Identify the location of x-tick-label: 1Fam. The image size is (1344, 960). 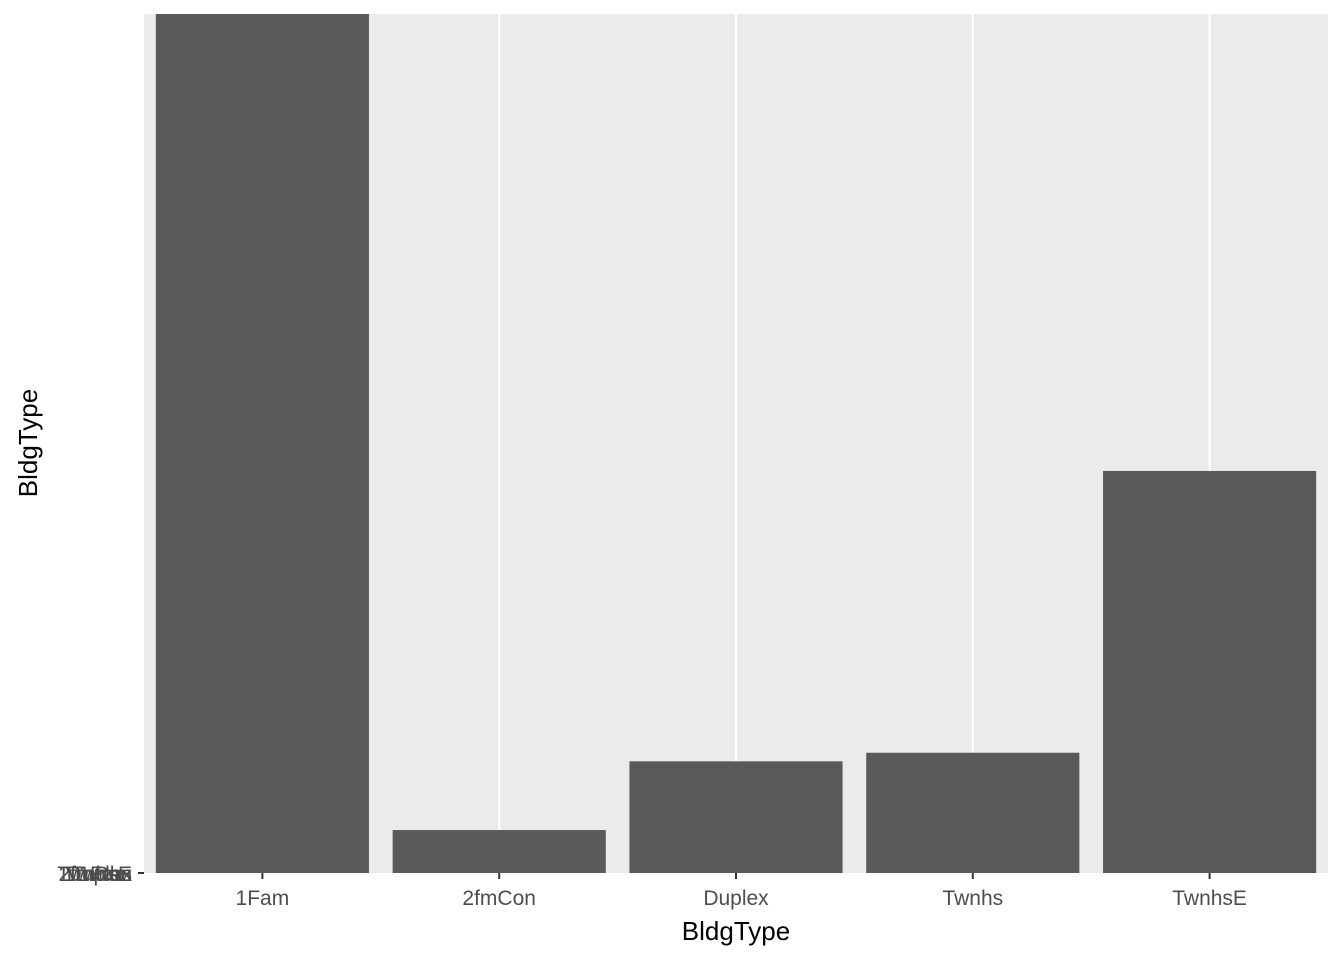
(263, 898).